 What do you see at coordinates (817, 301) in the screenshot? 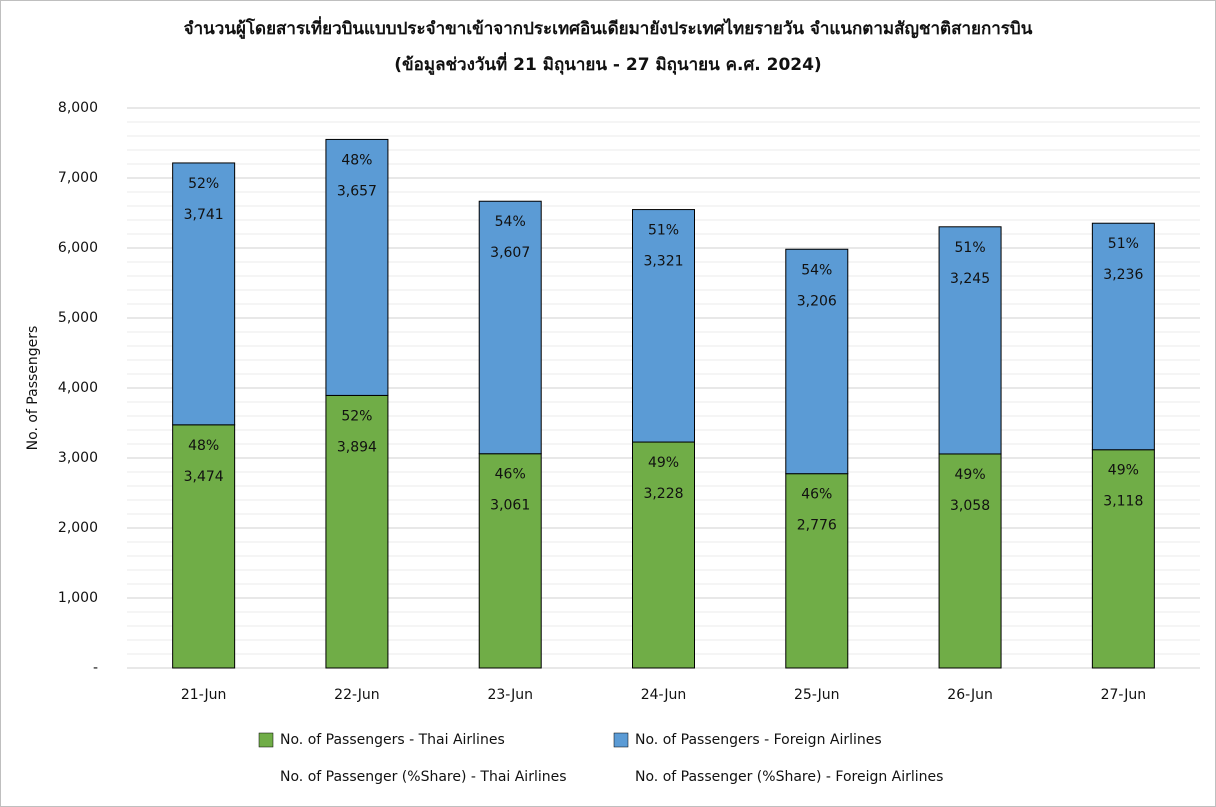
I see `value-label: 3,206` at bounding box center [817, 301].